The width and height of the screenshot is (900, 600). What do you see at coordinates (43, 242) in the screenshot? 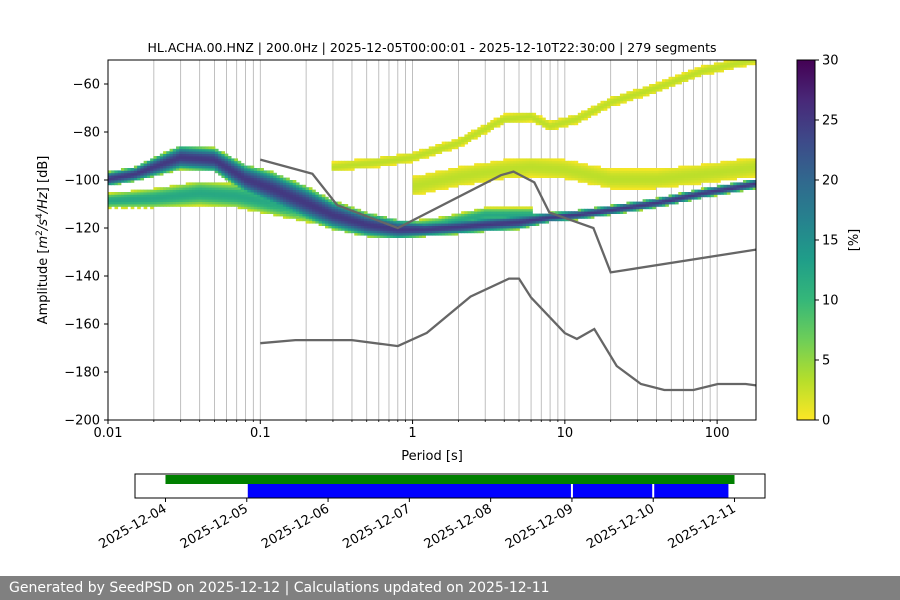
I see `y-axis-label-part: m` at bounding box center [43, 242].